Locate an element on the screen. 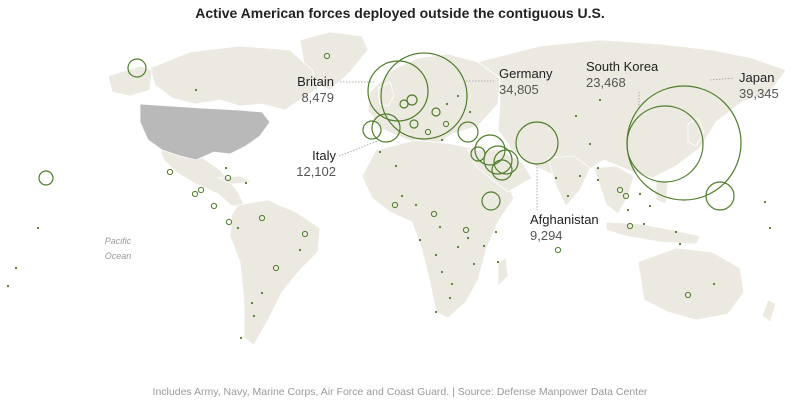 This screenshot has height=406, width=800. callout-italy-name: Italy is located at coordinates (324, 155).